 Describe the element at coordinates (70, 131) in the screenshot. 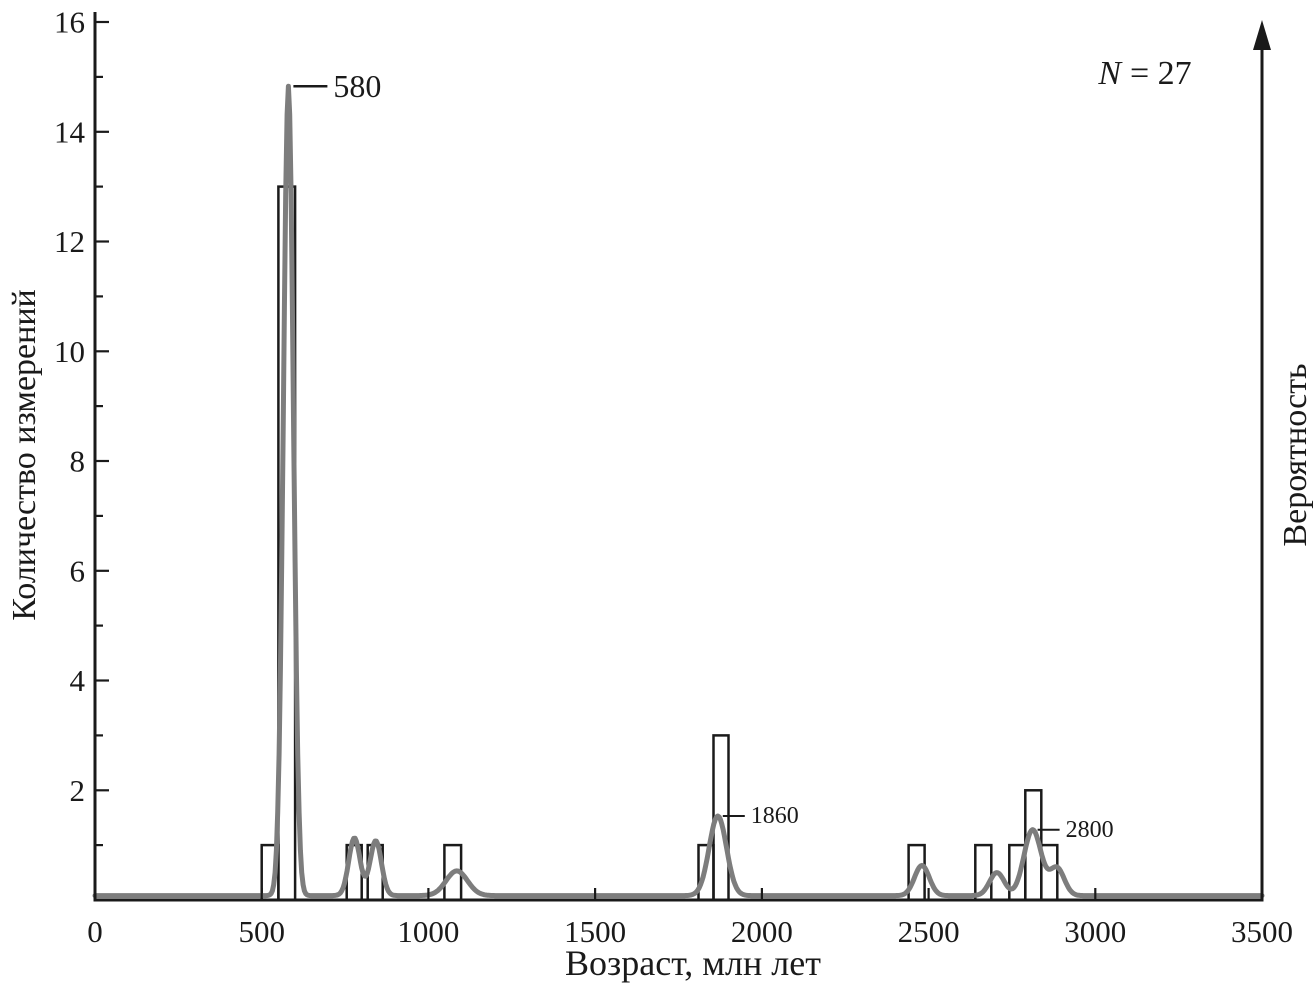

I see `y-tick-label: 14` at that location.